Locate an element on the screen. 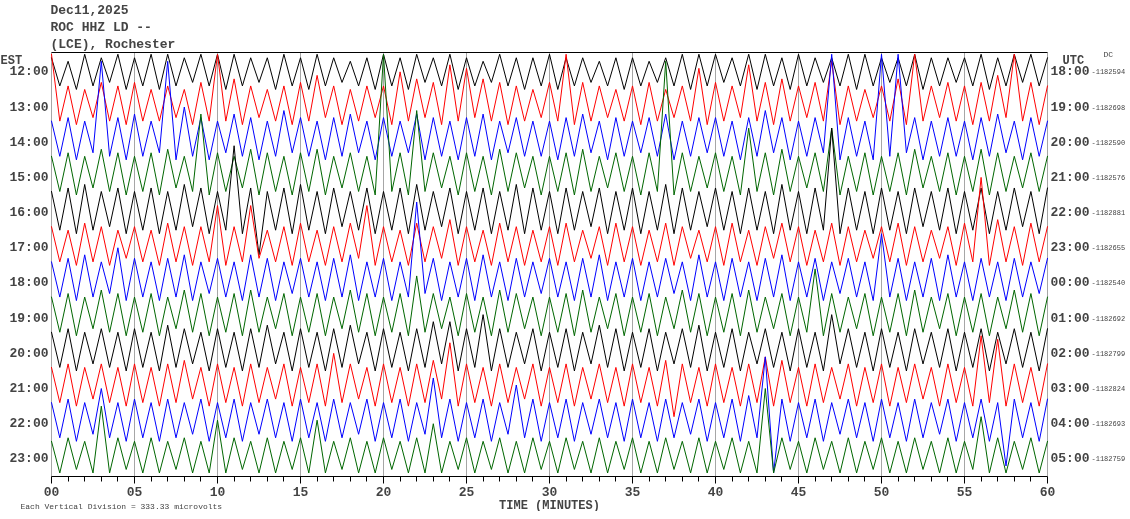 The image size is (1130, 519). y-tick-label: 22:00 is located at coordinates (29, 424).